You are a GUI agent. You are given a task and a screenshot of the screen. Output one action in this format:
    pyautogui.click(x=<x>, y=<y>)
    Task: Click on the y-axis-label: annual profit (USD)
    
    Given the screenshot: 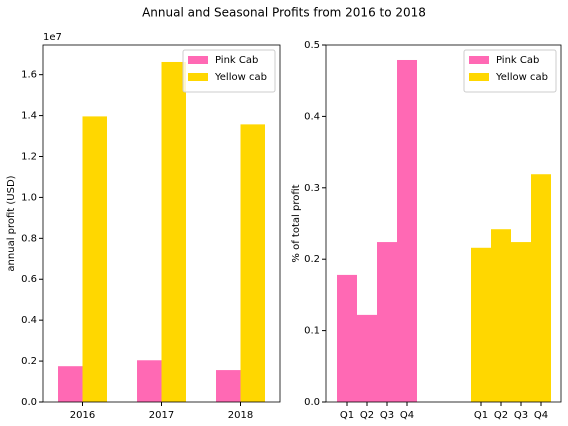 What is the action you would take?
    pyautogui.click(x=11, y=223)
    